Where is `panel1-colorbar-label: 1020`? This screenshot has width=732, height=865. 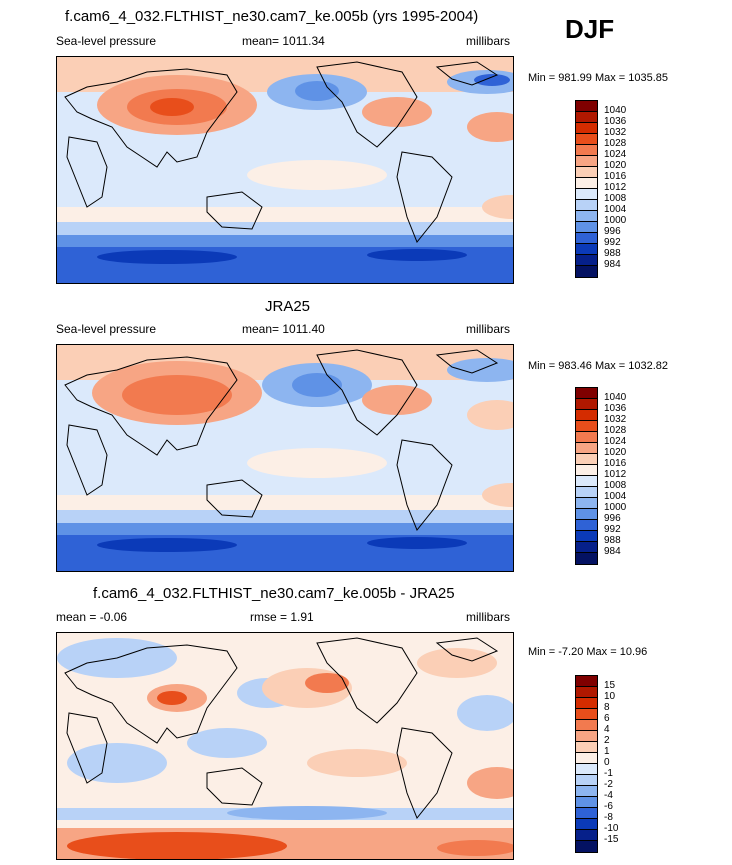
panel1-colorbar-label: 1020 is located at coordinates (615, 165).